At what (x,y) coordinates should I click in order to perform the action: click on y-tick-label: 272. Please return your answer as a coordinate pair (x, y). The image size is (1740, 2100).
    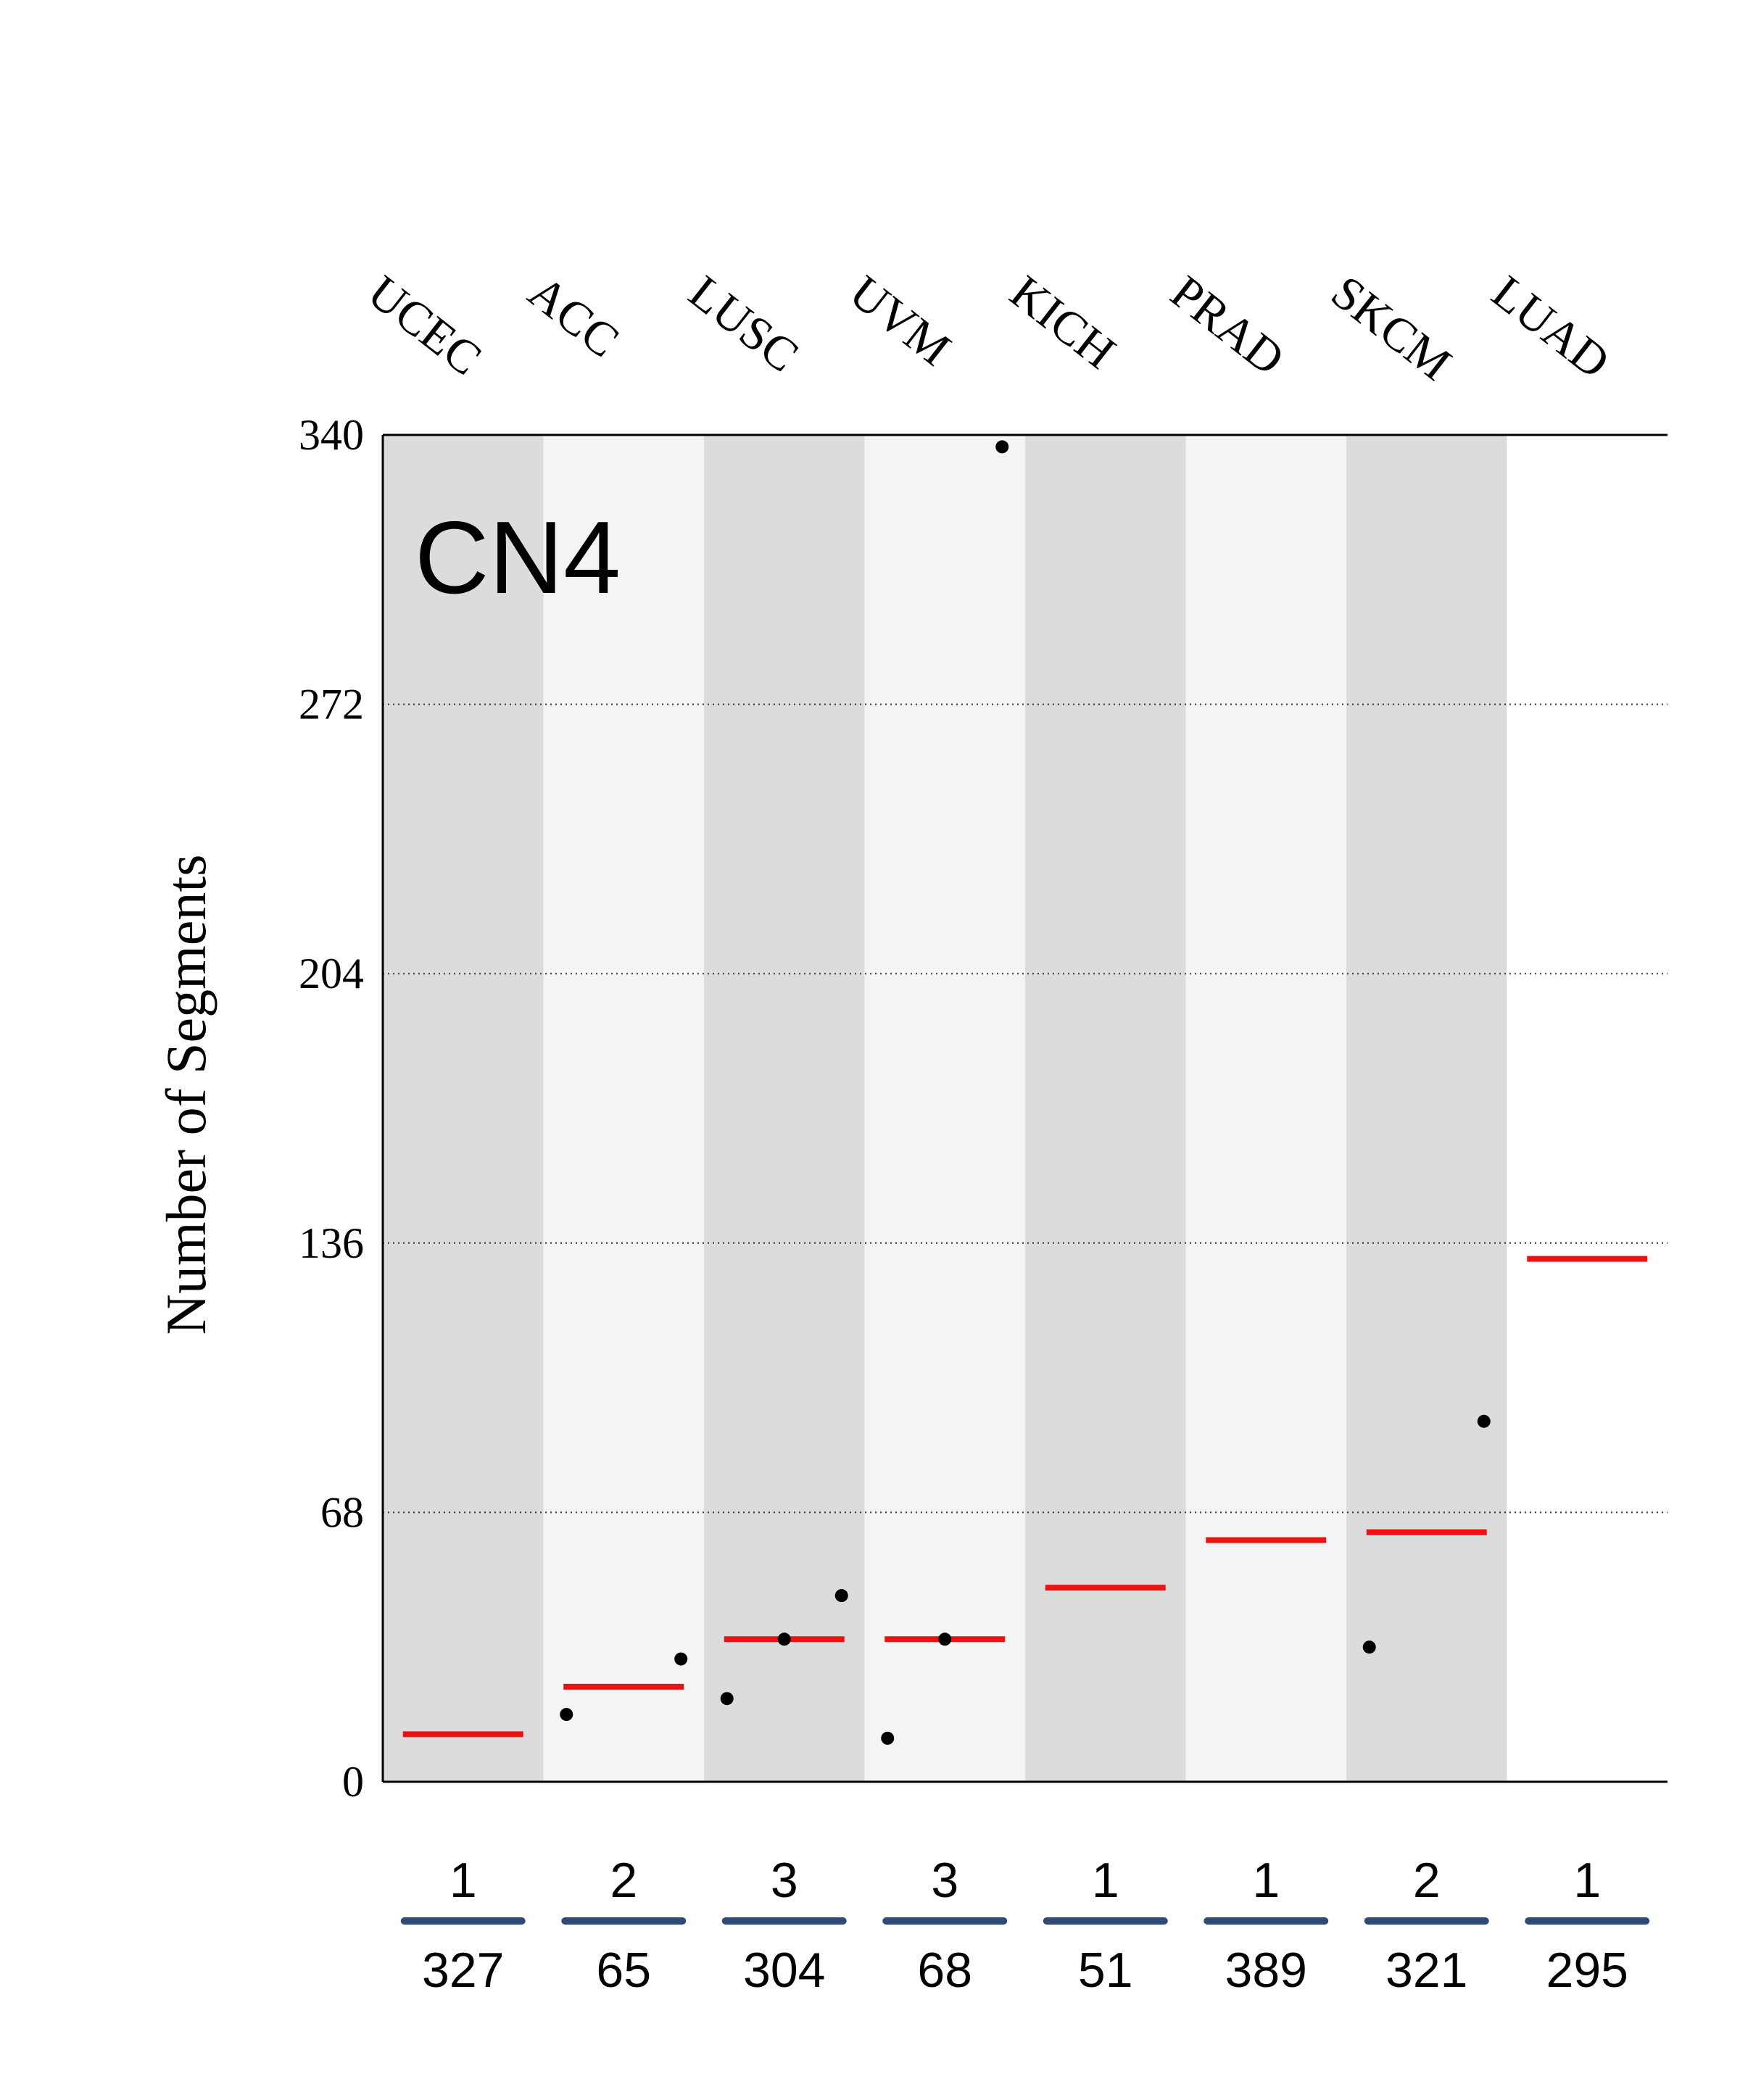
    Looking at the image, I should click on (332, 705).